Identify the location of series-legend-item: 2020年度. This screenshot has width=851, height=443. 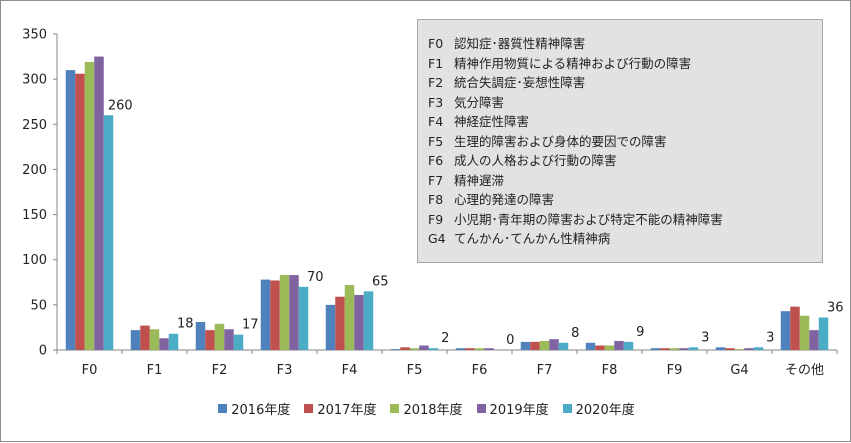
(598, 408).